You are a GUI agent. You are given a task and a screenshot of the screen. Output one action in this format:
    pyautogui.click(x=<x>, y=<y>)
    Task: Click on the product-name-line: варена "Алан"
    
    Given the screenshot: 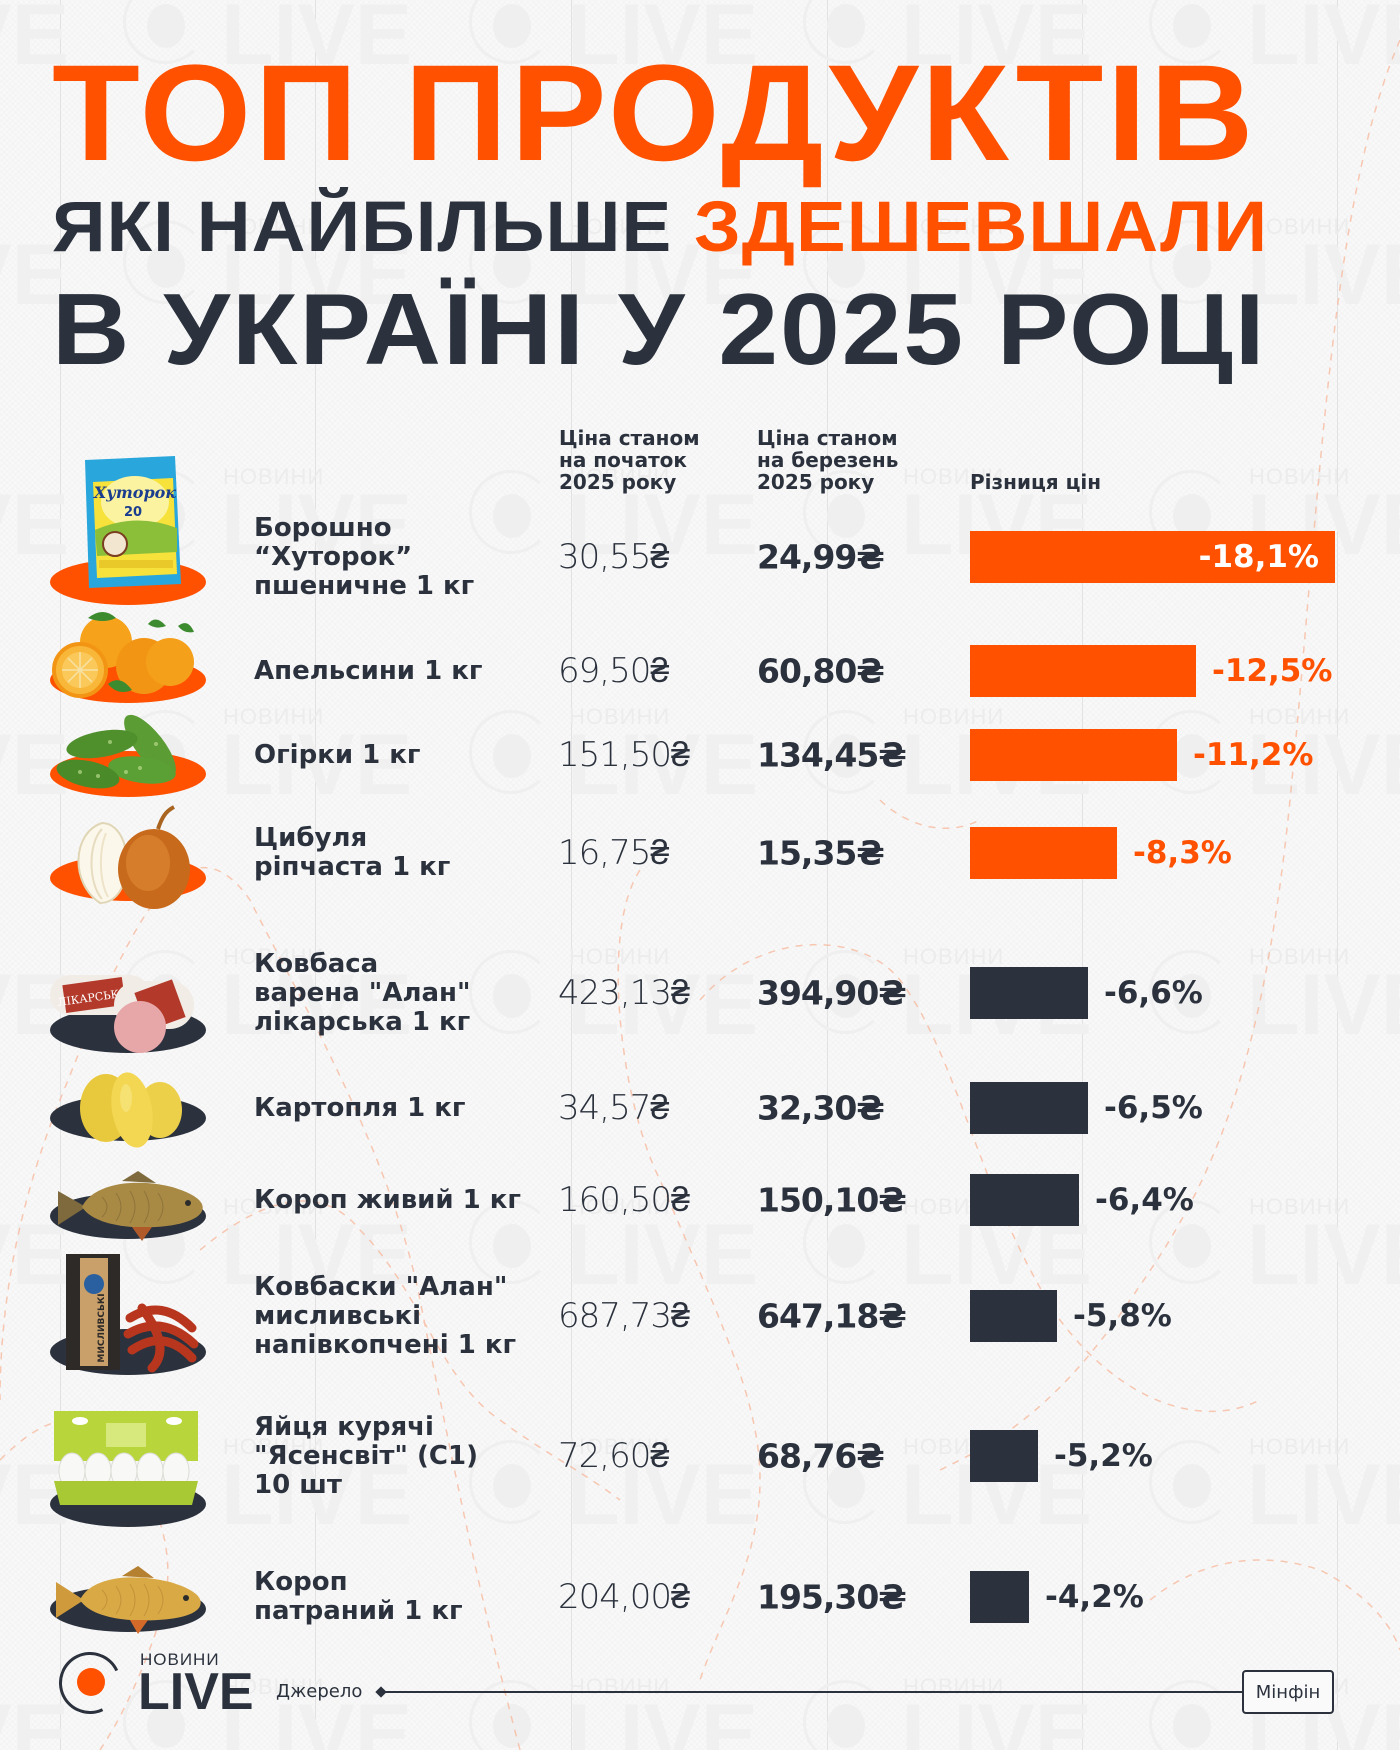 What is the action you would take?
    pyautogui.click(x=362, y=992)
    